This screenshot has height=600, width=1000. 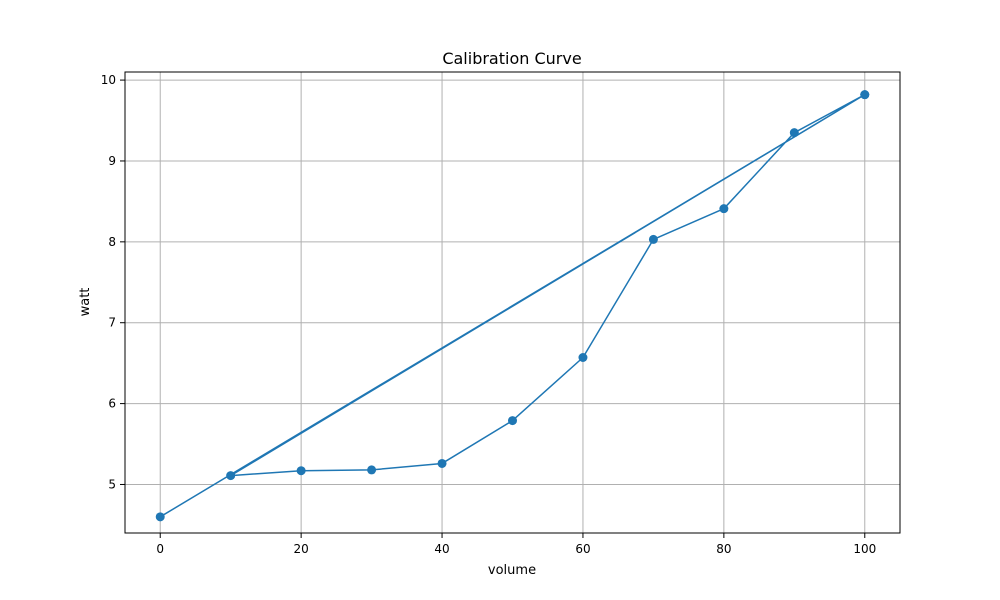 I want to click on x-tick-label: 80, so click(x=723, y=549).